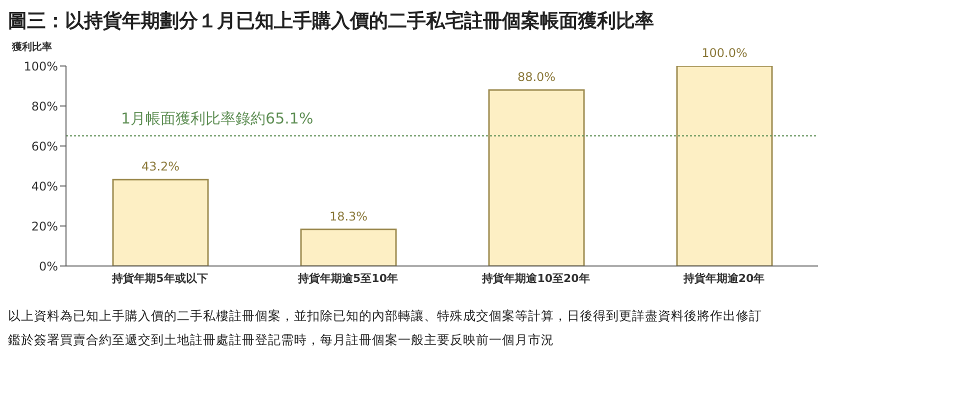  I want to click on x-tick-label: 持貨年期5年或以下, so click(159, 278).